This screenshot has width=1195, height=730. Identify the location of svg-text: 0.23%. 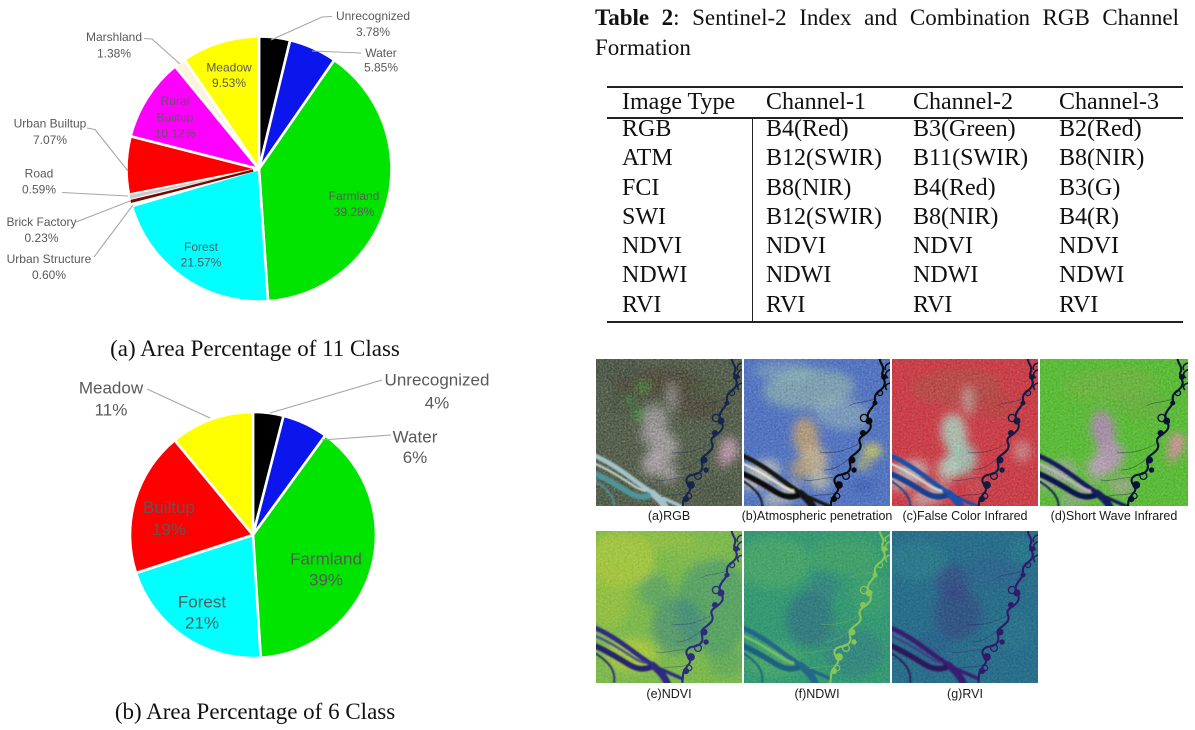
(41, 238).